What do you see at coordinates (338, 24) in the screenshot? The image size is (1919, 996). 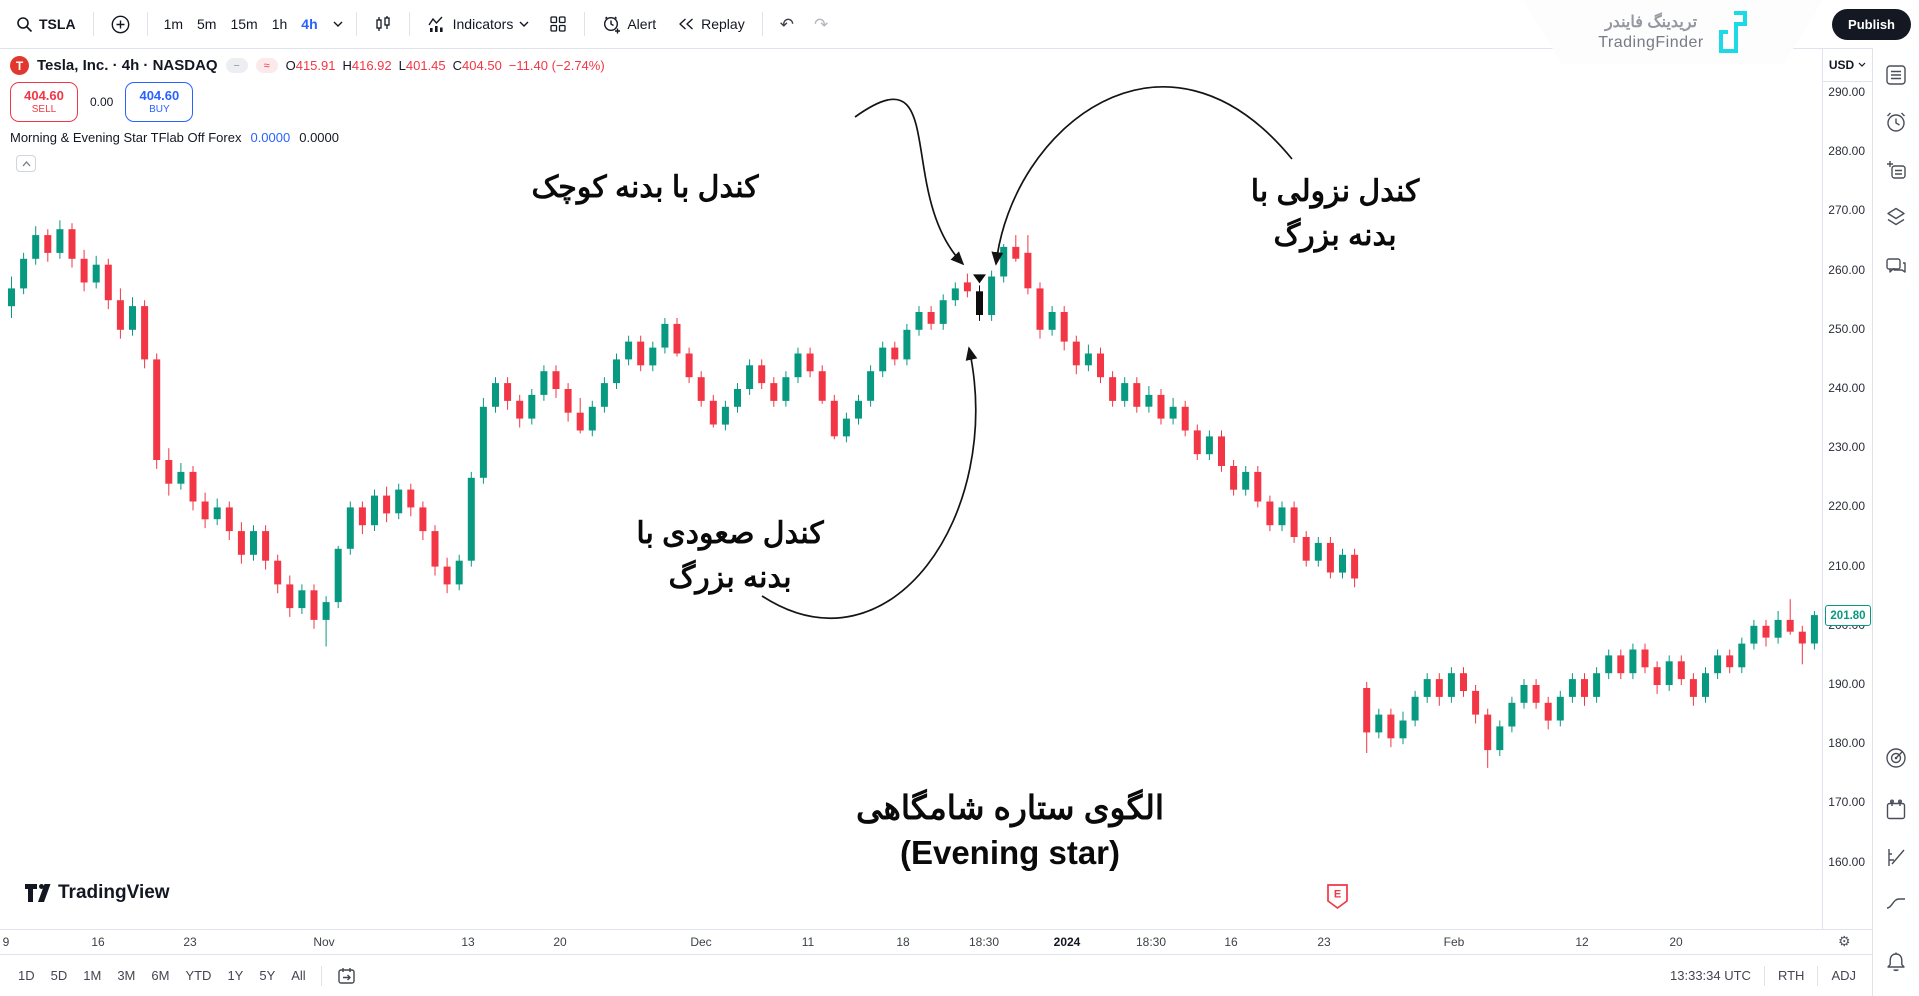 I see `timeframe-menu-button` at bounding box center [338, 24].